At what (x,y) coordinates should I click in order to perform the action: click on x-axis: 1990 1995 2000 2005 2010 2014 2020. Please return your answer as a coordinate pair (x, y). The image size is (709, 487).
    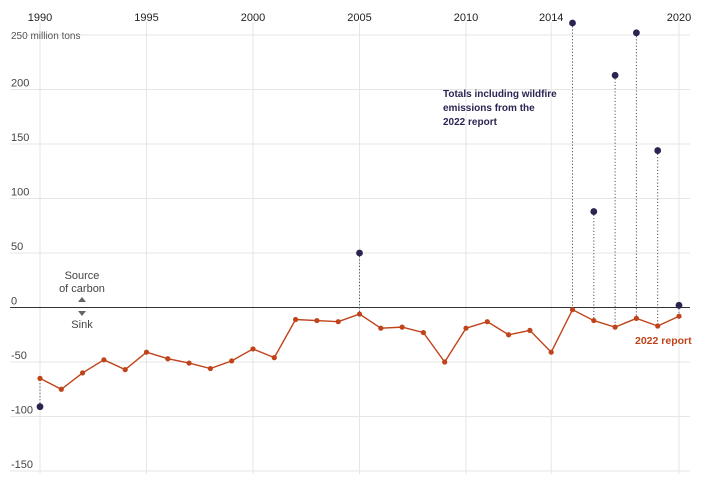
    Looking at the image, I should click on (359, 18).